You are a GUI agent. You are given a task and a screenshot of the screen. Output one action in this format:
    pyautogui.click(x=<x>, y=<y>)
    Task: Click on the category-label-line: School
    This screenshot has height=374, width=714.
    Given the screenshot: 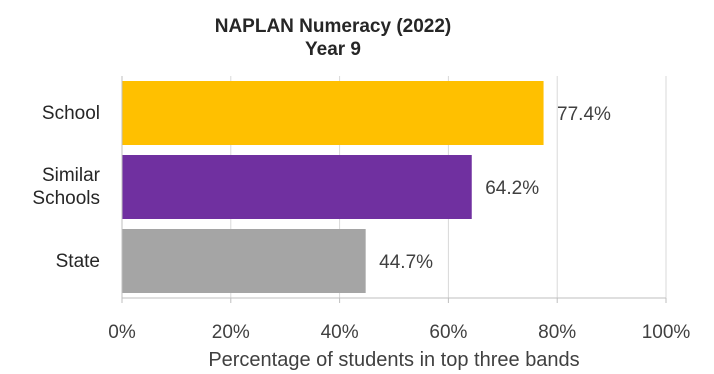 What is the action you would take?
    pyautogui.click(x=70, y=113)
    